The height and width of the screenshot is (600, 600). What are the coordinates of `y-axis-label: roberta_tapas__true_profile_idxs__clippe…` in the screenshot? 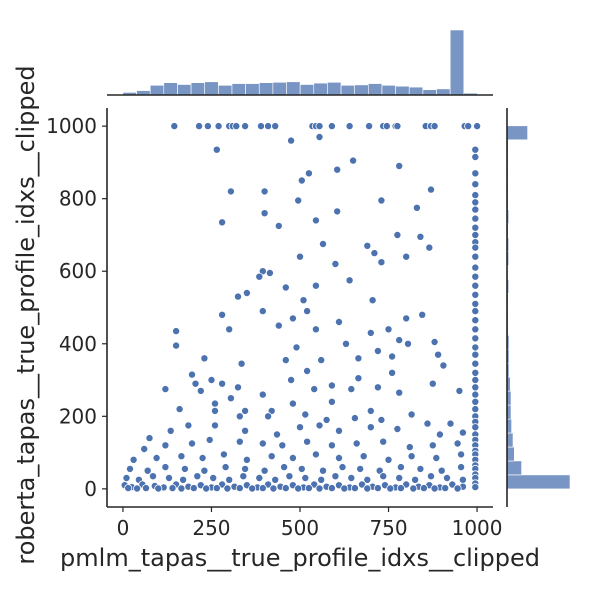 It's located at (26, 314).